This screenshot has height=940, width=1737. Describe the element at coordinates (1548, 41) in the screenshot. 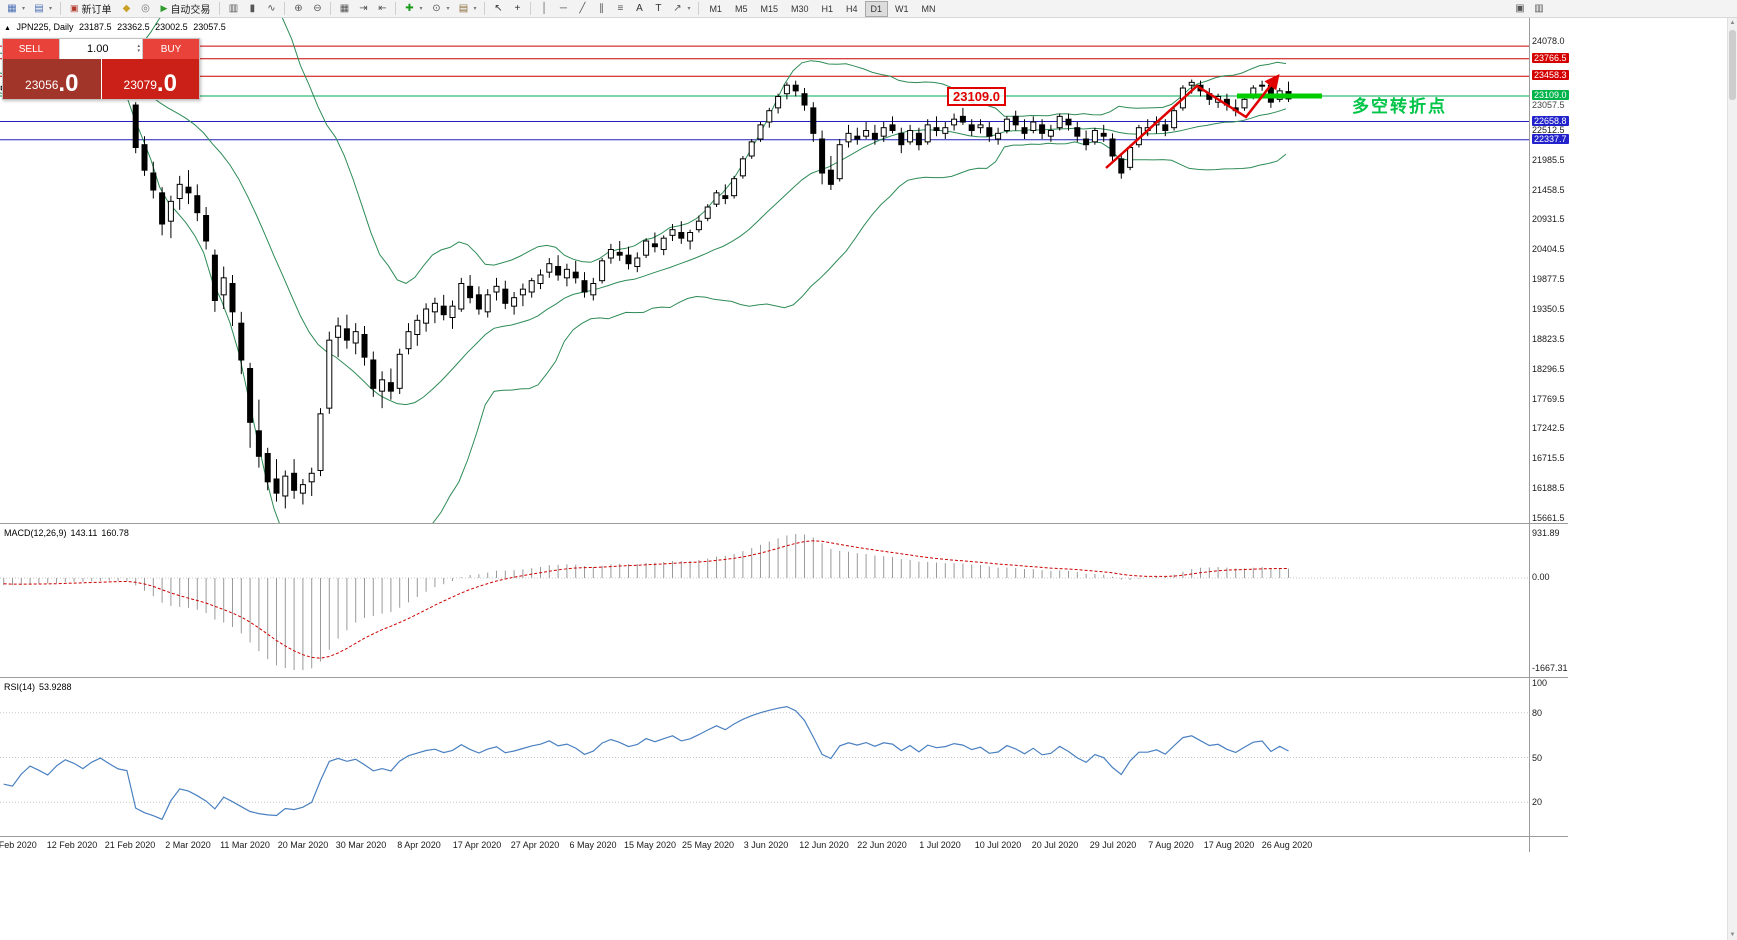

I see `price-axis-tick: 24078.0` at that location.